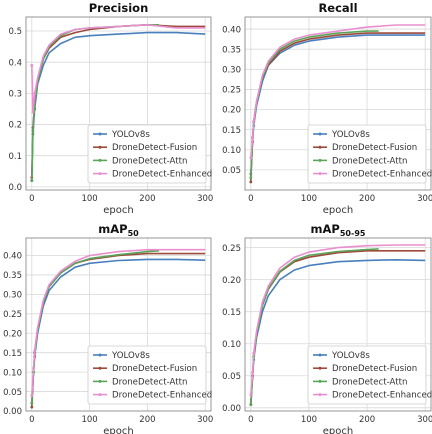 Image resolution: width=432 pixels, height=434 pixels. What do you see at coordinates (15, 63) in the screenshot?
I see `y-tick-label: 0.4` at bounding box center [15, 63].